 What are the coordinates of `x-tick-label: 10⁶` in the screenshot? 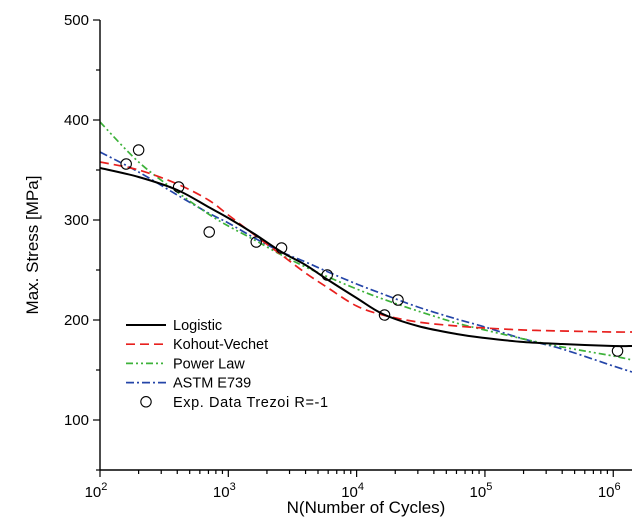 It's located at (609, 491).